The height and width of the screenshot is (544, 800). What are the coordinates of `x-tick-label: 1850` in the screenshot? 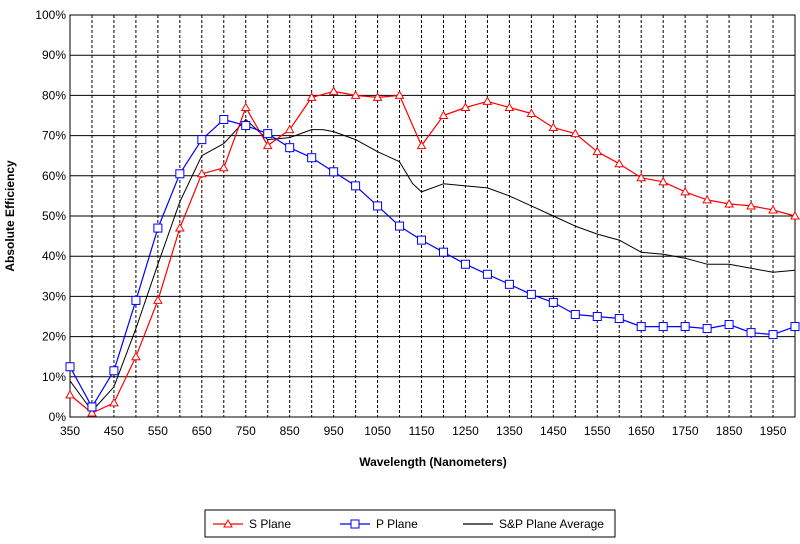 It's located at (729, 431).